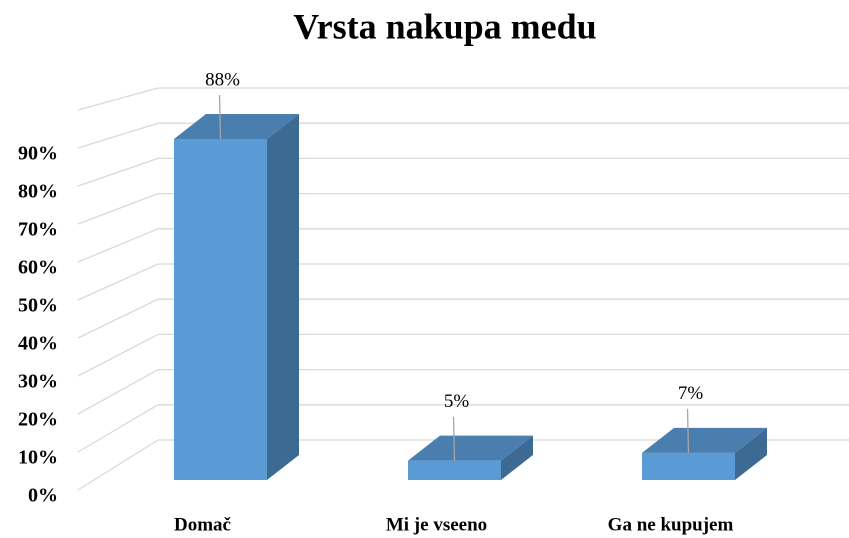 Image resolution: width=849 pixels, height=538 pixels. I want to click on y-tick-label: 40%, so click(38, 344).